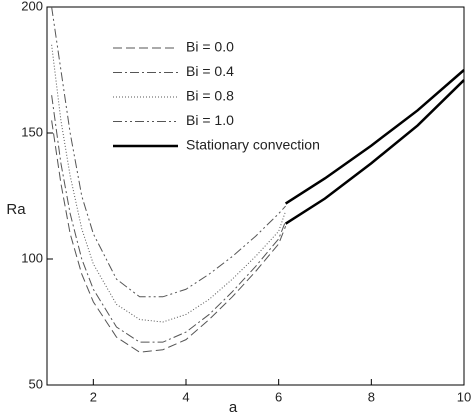  I want to click on y-tick-label: 150, so click(32, 131).